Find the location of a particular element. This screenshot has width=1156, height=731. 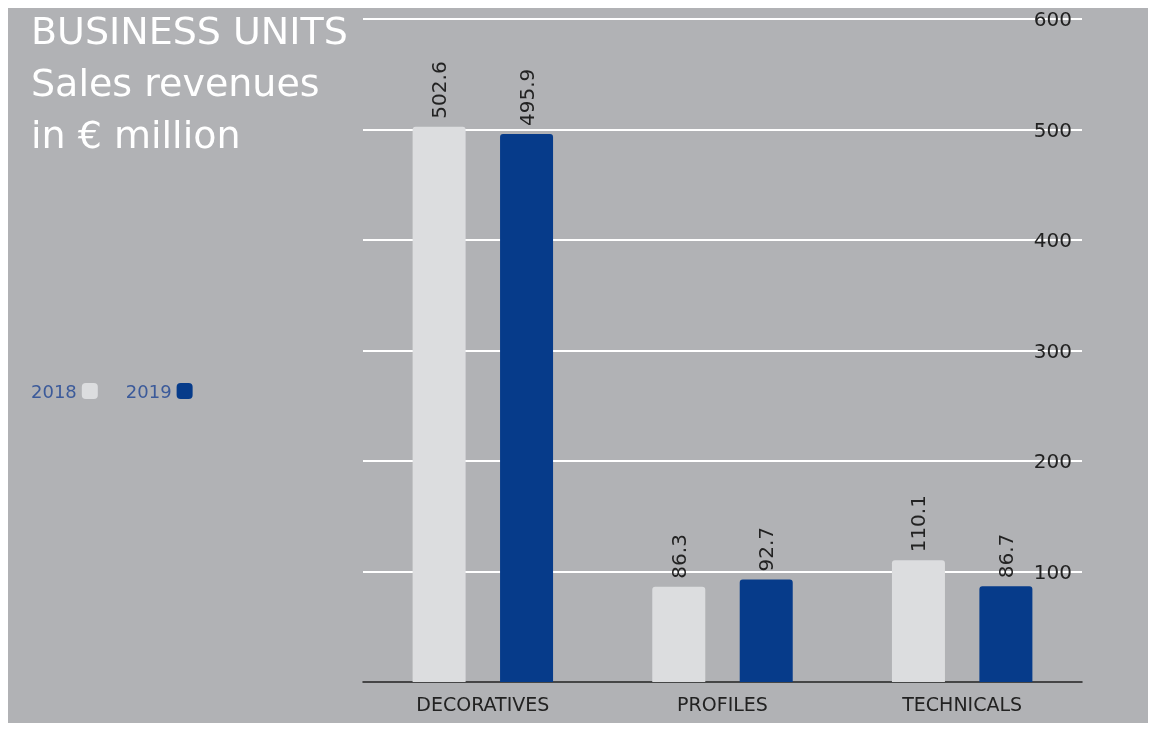

data-label: 86.7 is located at coordinates (1005, 556).